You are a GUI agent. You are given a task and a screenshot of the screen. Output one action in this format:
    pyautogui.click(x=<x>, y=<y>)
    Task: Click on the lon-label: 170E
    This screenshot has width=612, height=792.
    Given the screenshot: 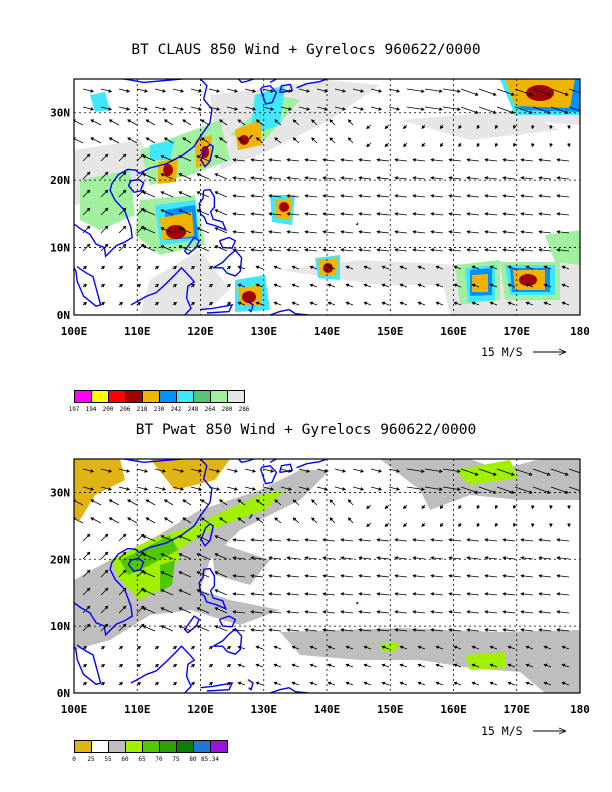 What is the action you would take?
    pyautogui.click(x=517, y=331)
    